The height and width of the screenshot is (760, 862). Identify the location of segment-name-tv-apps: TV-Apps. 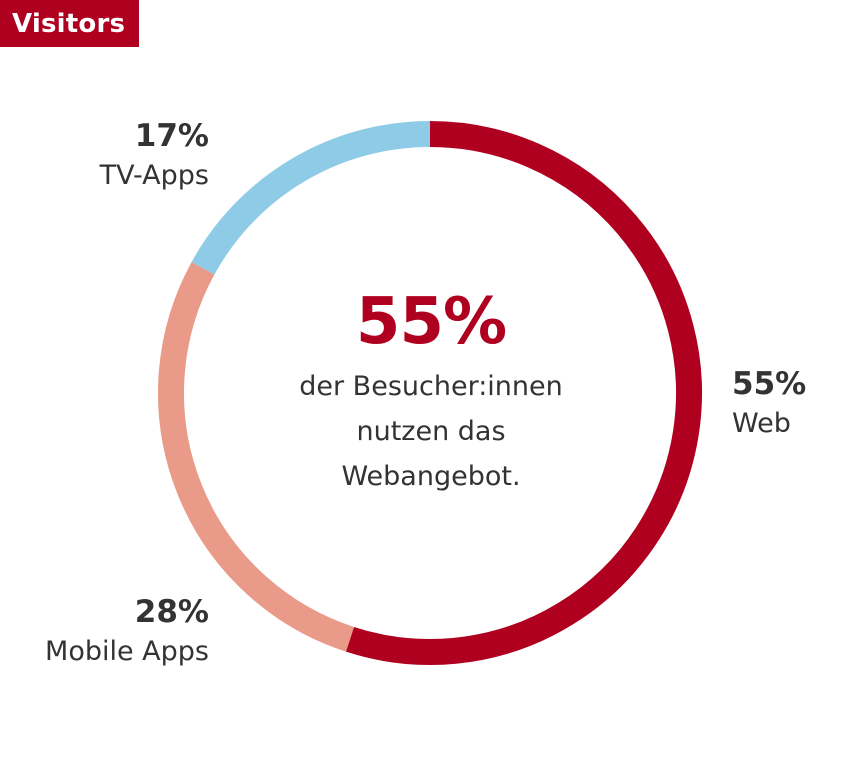
(154, 175).